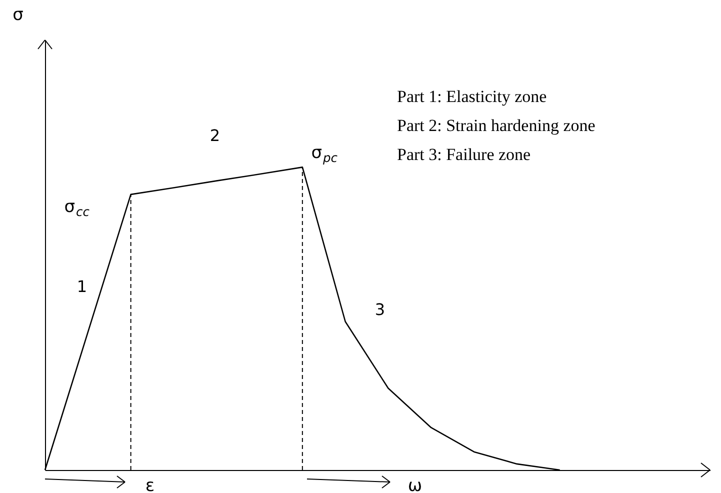  I want to click on annotation: Part 2: Strain hardening zone, so click(496, 125).